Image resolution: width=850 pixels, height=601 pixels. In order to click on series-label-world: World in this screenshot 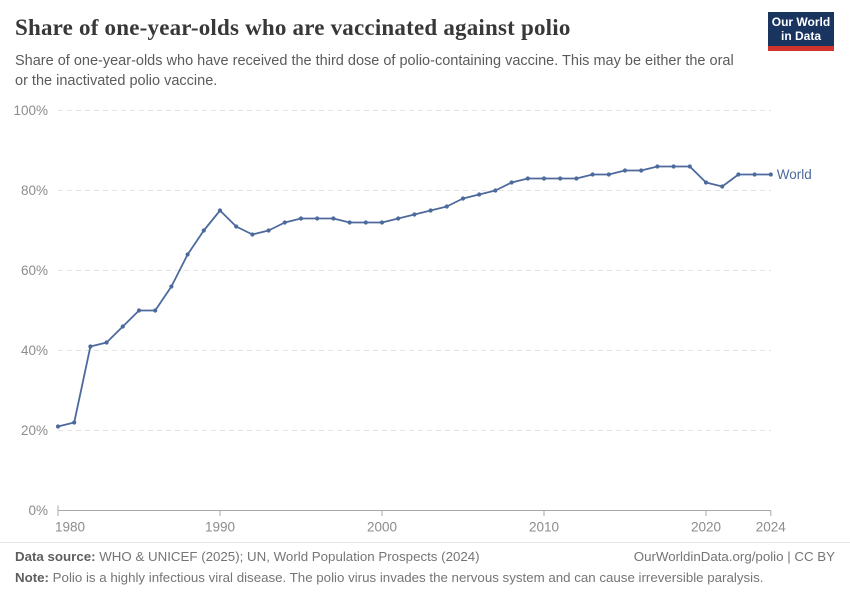, I will do `click(794, 174)`.